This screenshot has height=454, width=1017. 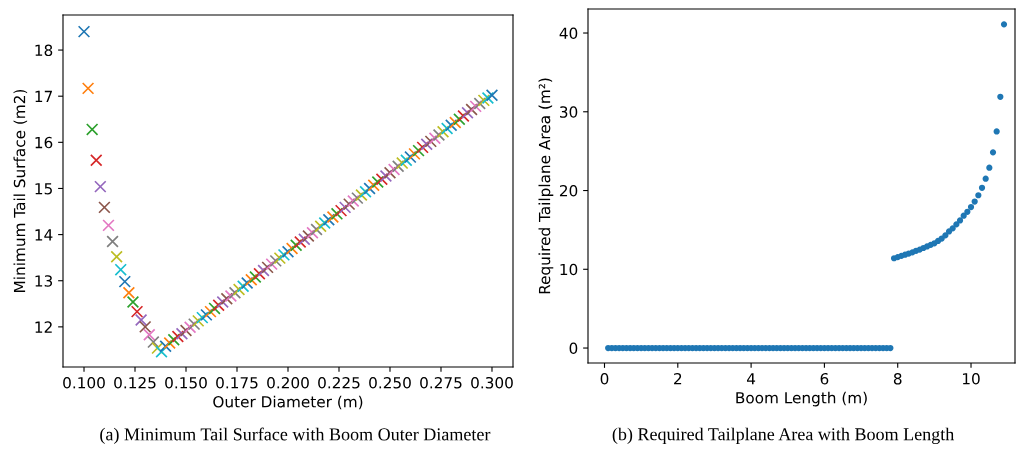 I want to click on x-tick-label: 0.250, so click(x=390, y=382).